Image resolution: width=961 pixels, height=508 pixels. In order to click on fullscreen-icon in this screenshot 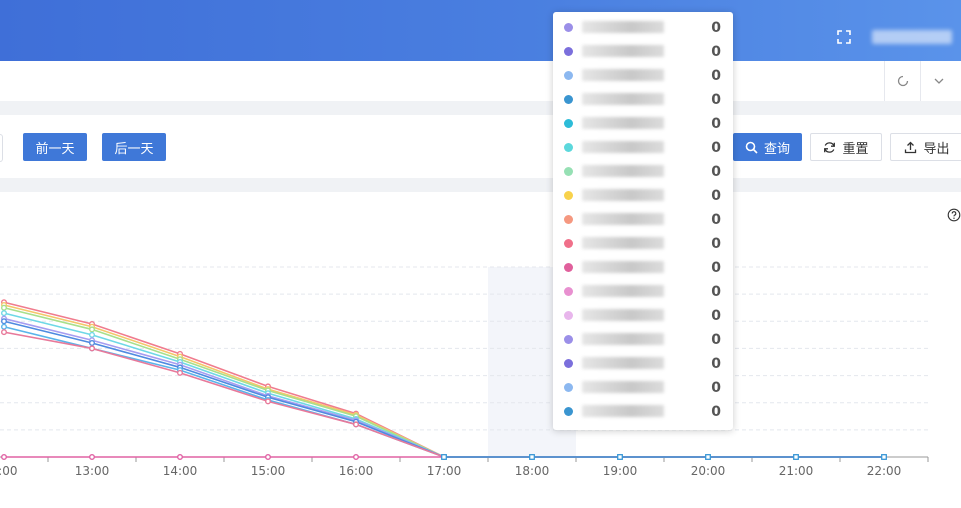, I will do `click(844, 37)`.